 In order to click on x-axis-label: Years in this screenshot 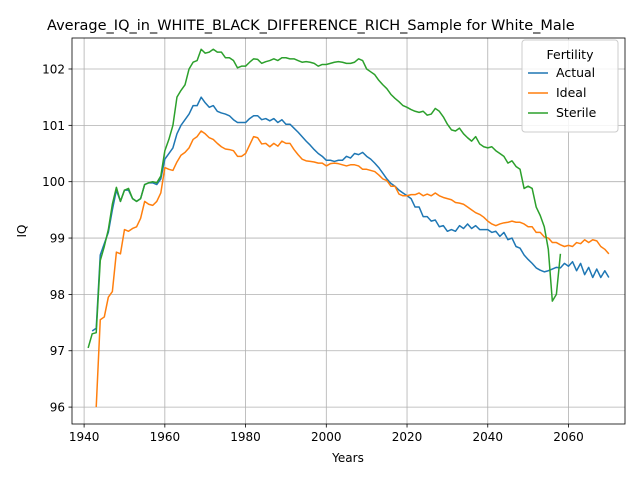, I will do `click(347, 458)`.